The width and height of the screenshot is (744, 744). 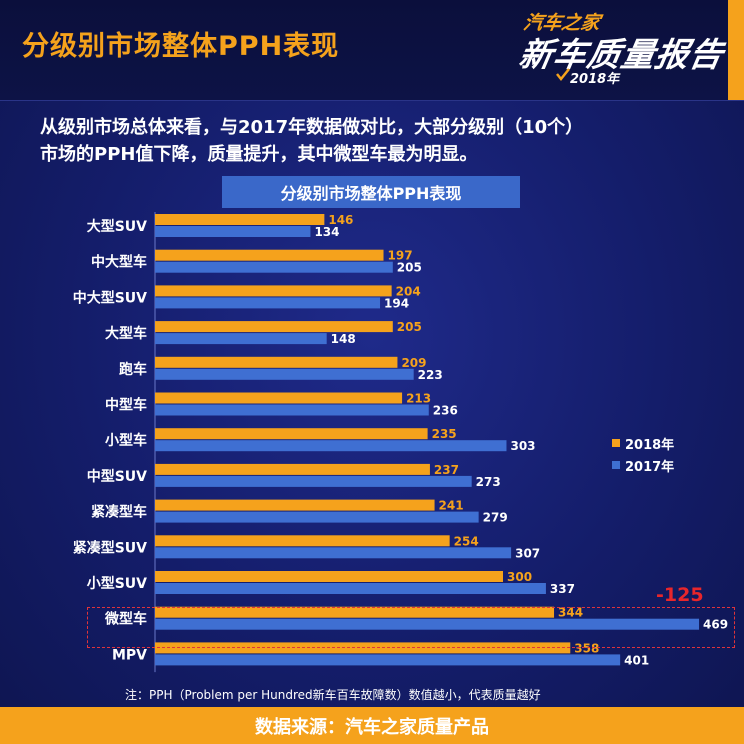 What do you see at coordinates (715, 625) in the screenshot?
I see `data-label-2017: 469` at bounding box center [715, 625].